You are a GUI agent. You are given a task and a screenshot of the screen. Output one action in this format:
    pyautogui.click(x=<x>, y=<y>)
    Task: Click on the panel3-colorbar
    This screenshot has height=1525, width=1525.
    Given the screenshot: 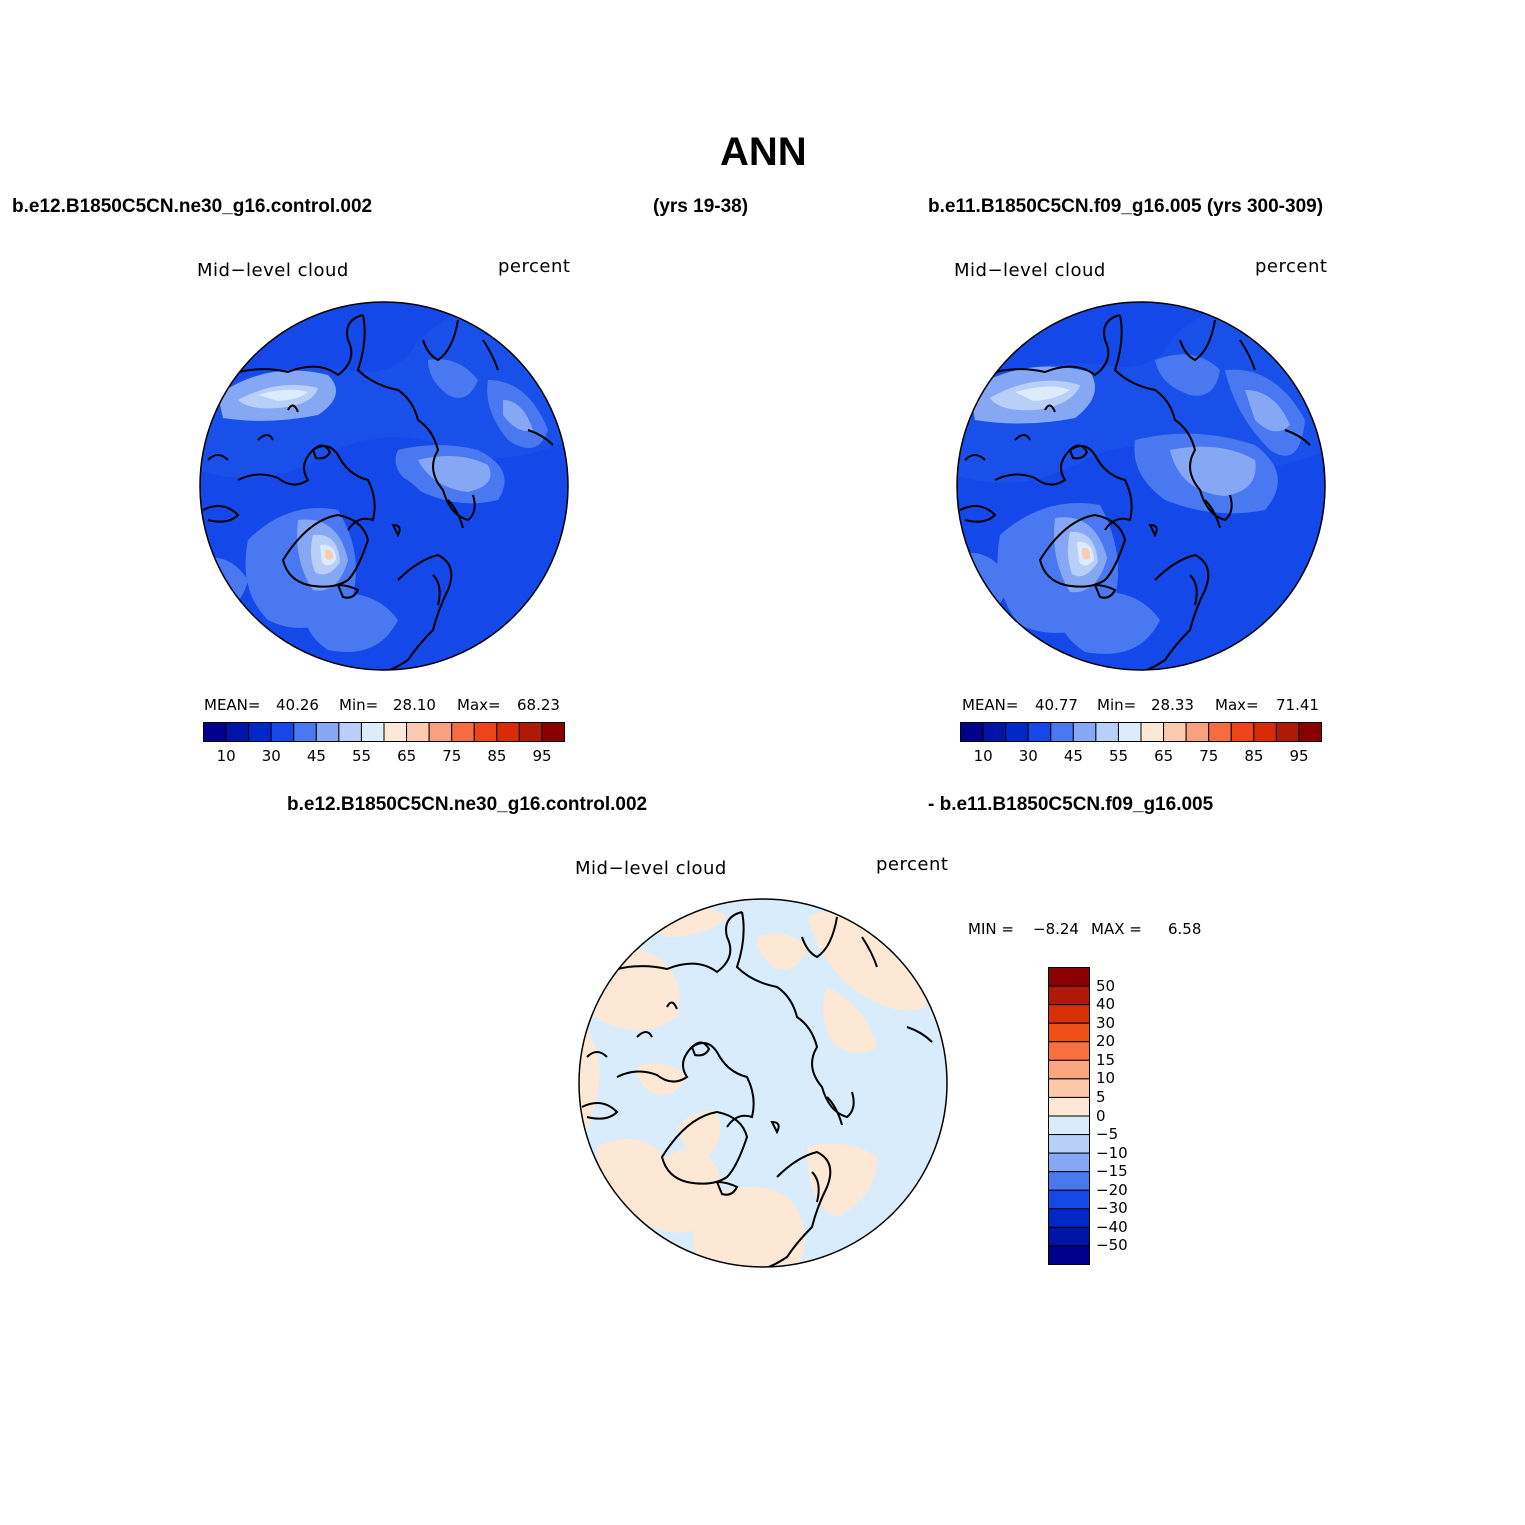 What is the action you would take?
    pyautogui.click(x=1069, y=1116)
    